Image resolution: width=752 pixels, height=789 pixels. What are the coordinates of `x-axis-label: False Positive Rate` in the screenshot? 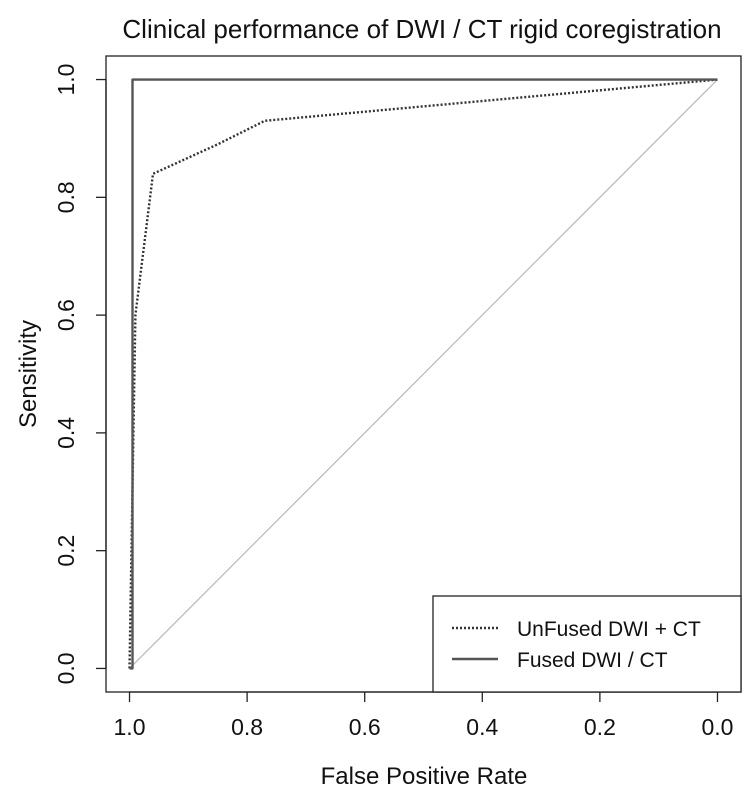 It's located at (424, 776).